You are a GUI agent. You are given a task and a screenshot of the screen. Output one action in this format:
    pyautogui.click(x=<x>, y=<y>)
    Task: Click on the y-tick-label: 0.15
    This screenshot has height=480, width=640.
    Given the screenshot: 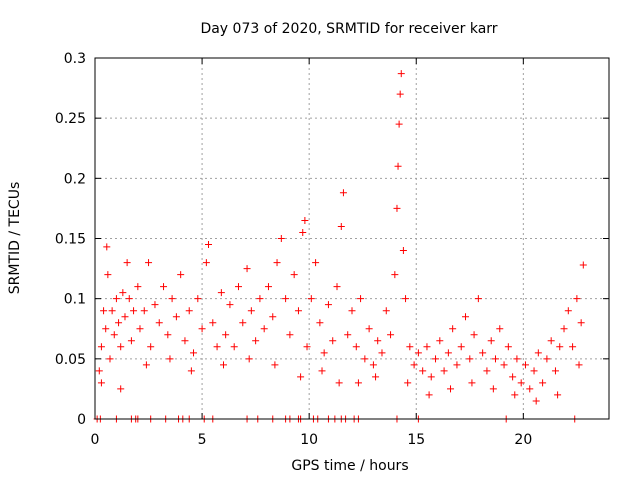 What is the action you would take?
    pyautogui.click(x=70, y=240)
    